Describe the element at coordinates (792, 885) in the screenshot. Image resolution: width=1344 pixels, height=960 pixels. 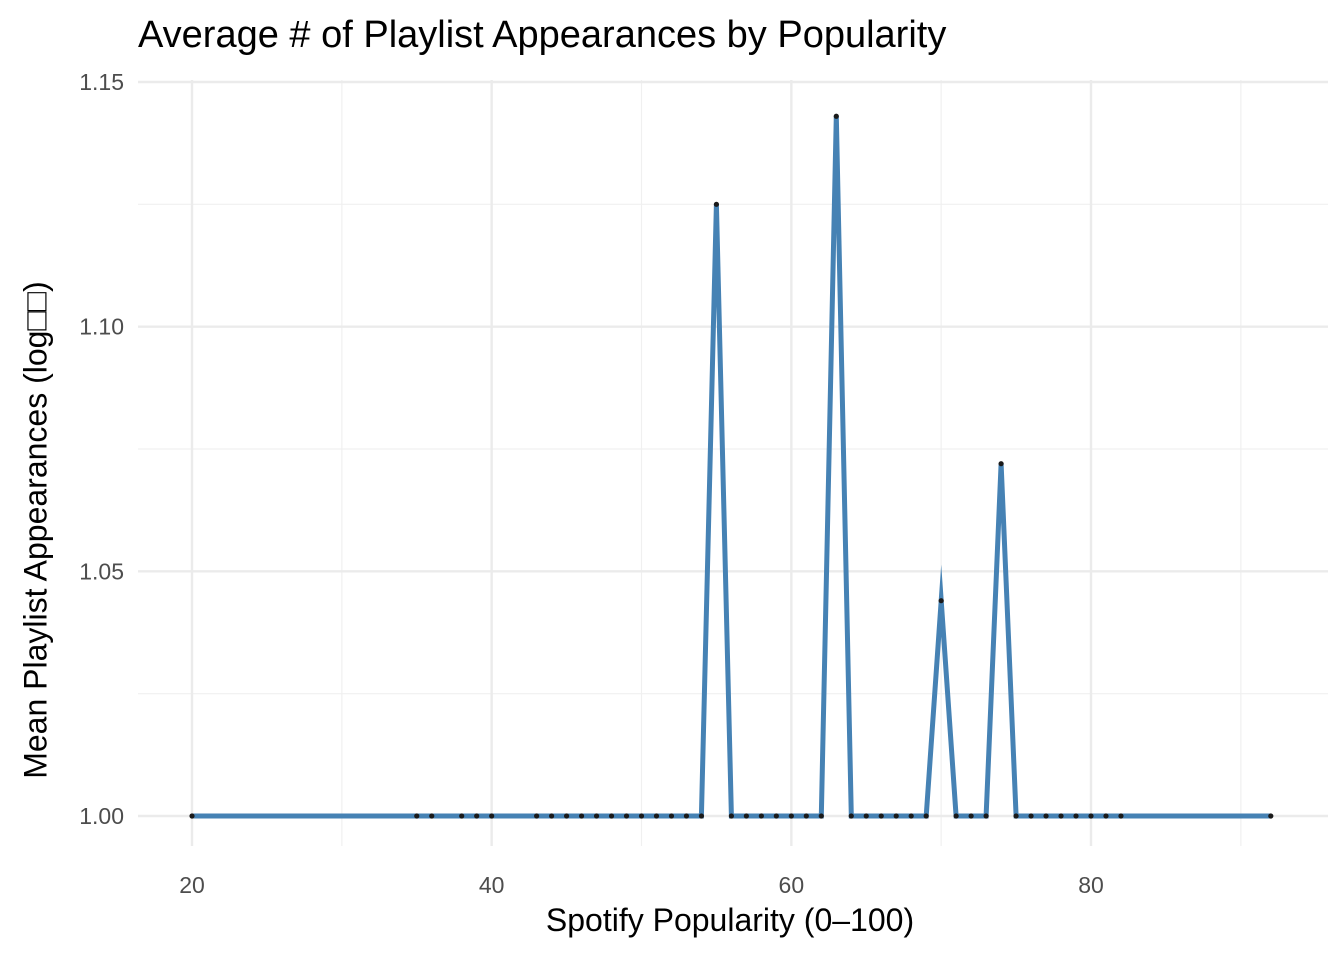
I see `x-tick-label: 60` at that location.